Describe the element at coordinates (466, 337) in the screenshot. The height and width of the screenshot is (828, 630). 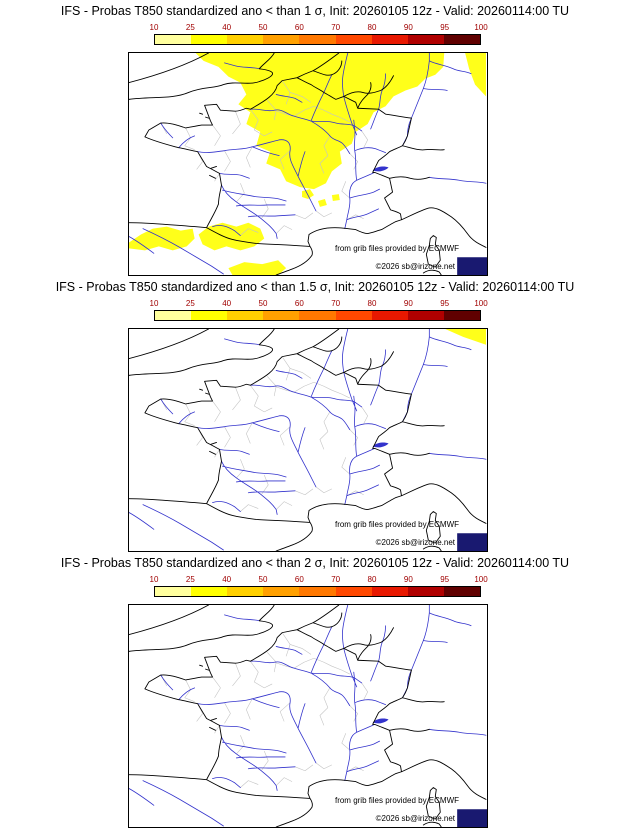
I see `yellow-shading-overlay` at that location.